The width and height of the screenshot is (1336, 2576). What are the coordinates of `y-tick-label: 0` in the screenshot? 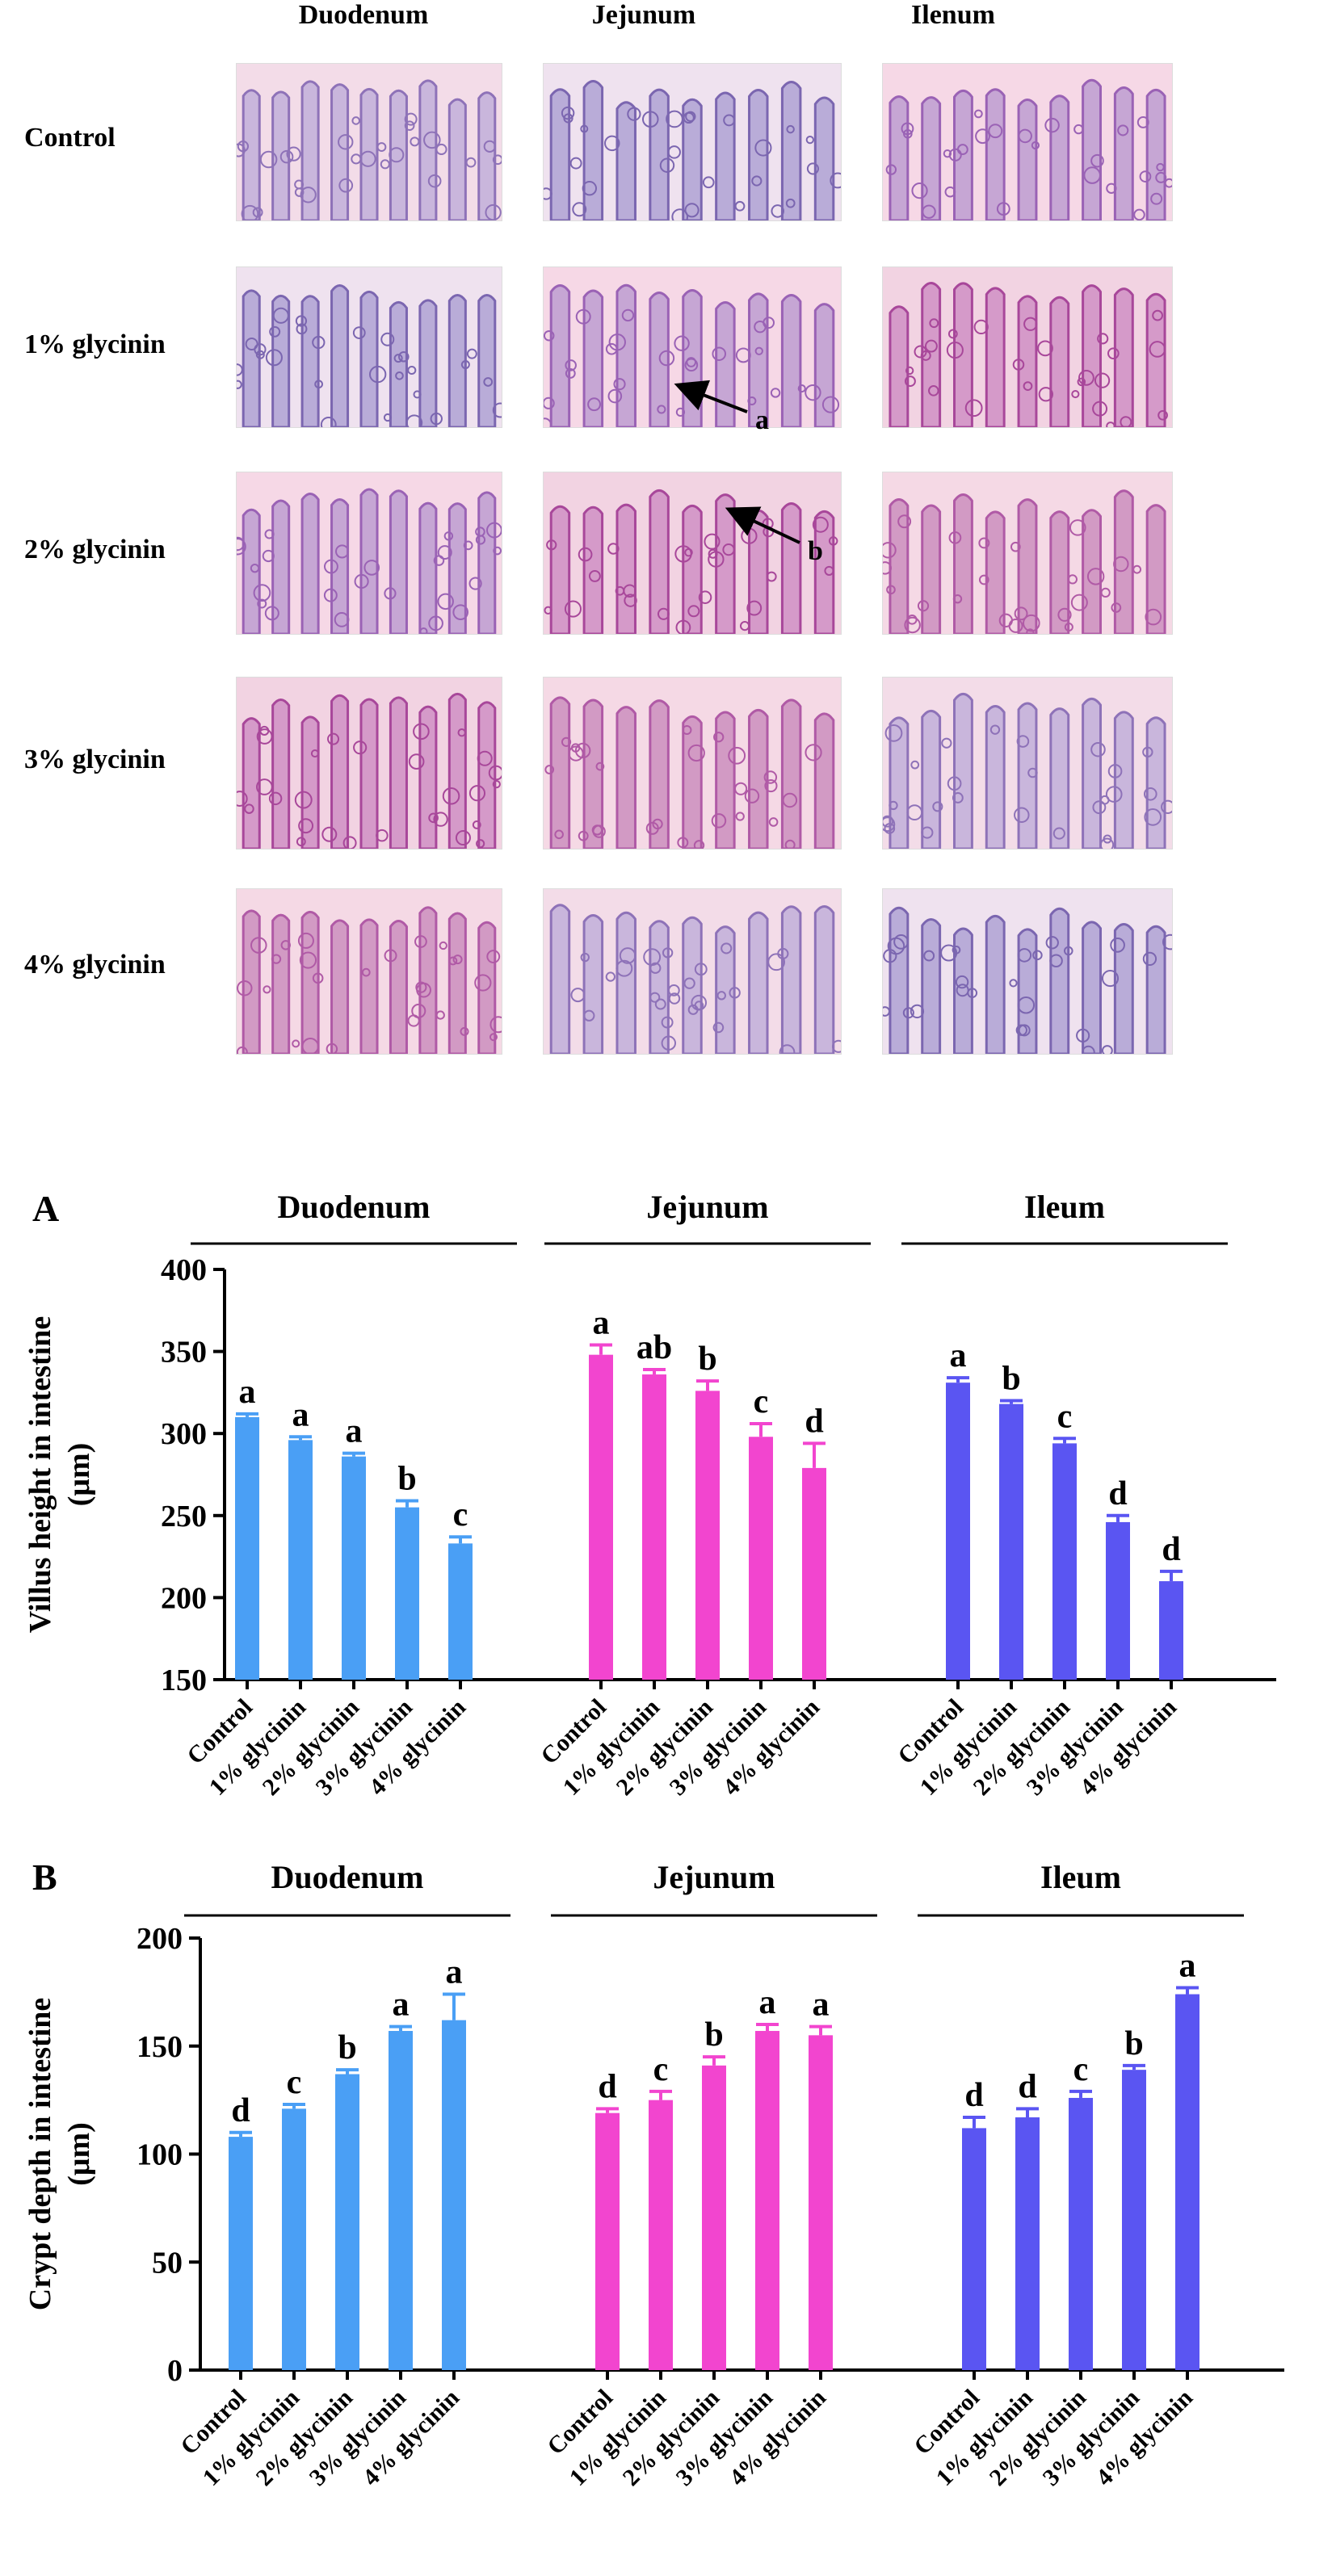 It's located at (175, 2371).